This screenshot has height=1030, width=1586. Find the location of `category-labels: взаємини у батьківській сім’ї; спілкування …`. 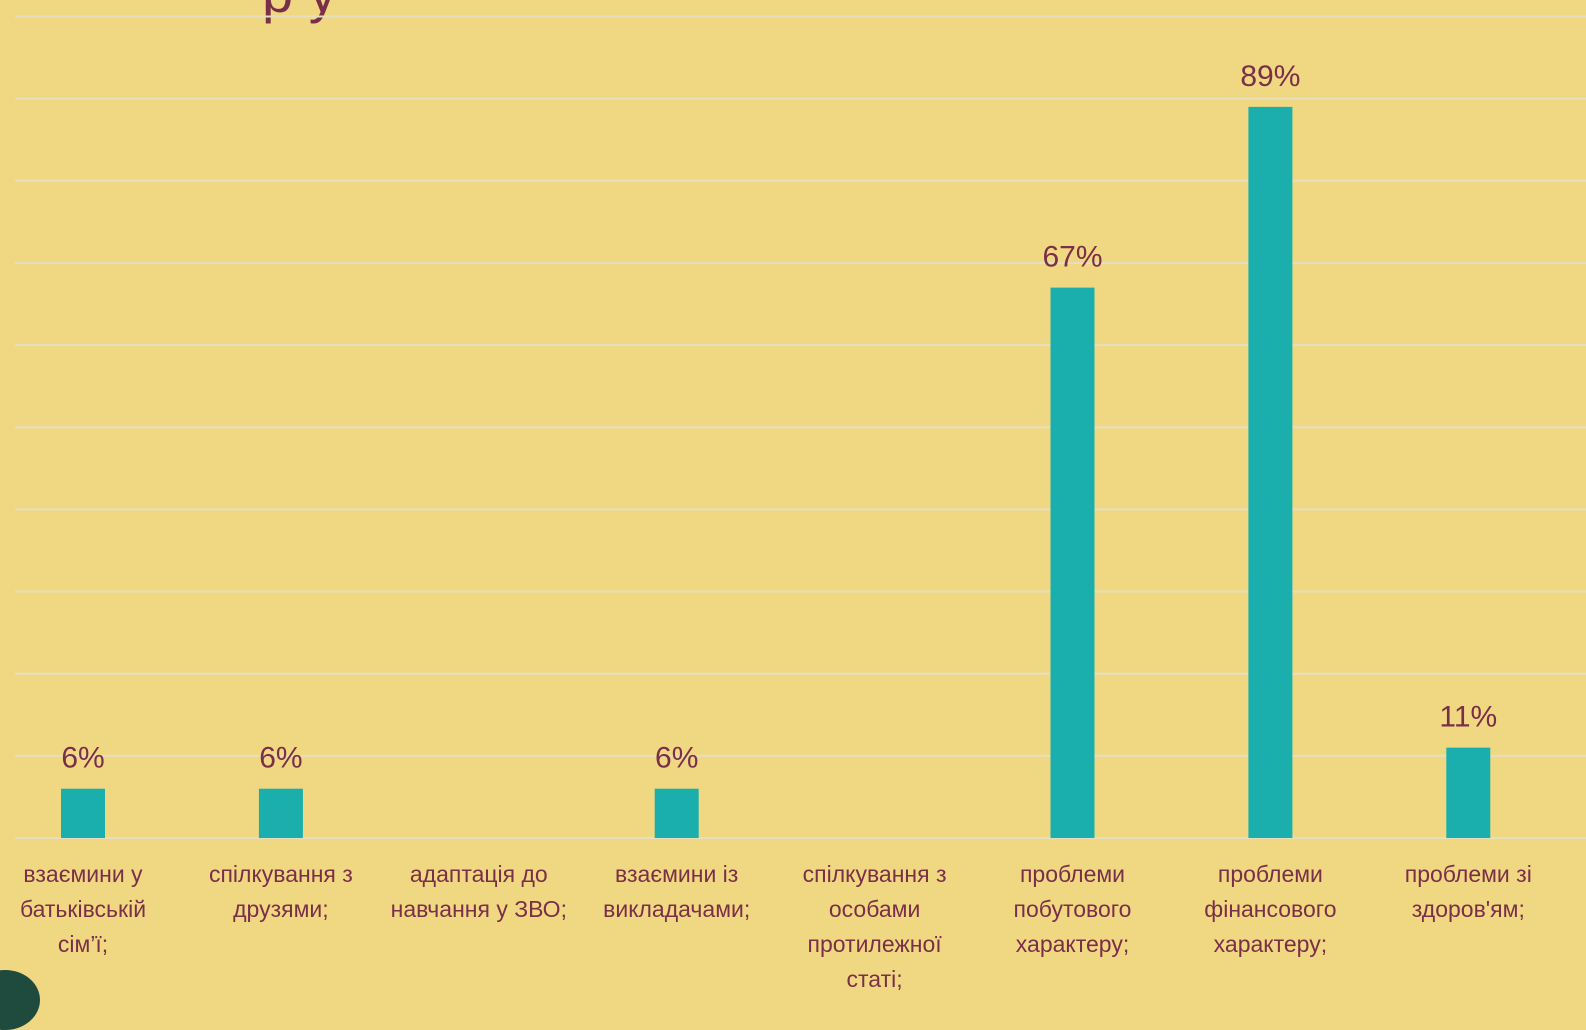

category-labels: взаємини у батьківській сім’ї; спілкування … is located at coordinates (776, 925).